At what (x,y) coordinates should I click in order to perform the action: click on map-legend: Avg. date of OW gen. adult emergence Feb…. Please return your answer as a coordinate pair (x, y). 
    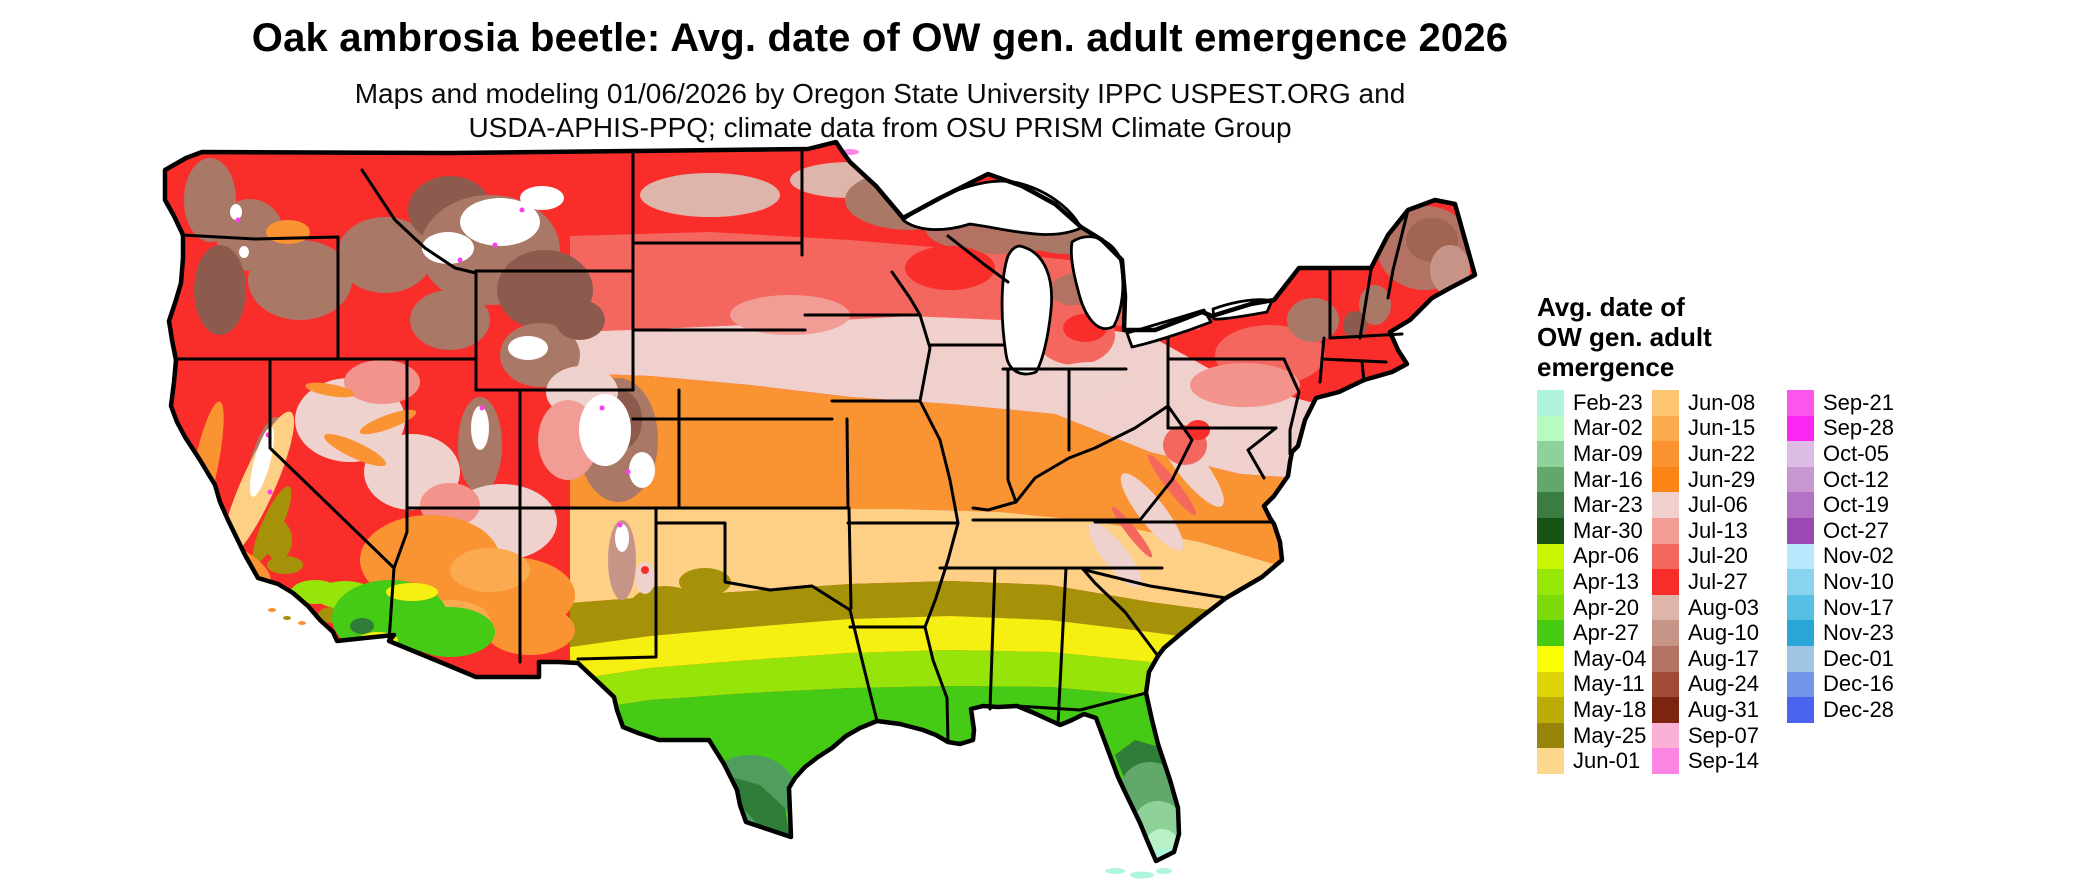
    Looking at the image, I should click on (1817, 533).